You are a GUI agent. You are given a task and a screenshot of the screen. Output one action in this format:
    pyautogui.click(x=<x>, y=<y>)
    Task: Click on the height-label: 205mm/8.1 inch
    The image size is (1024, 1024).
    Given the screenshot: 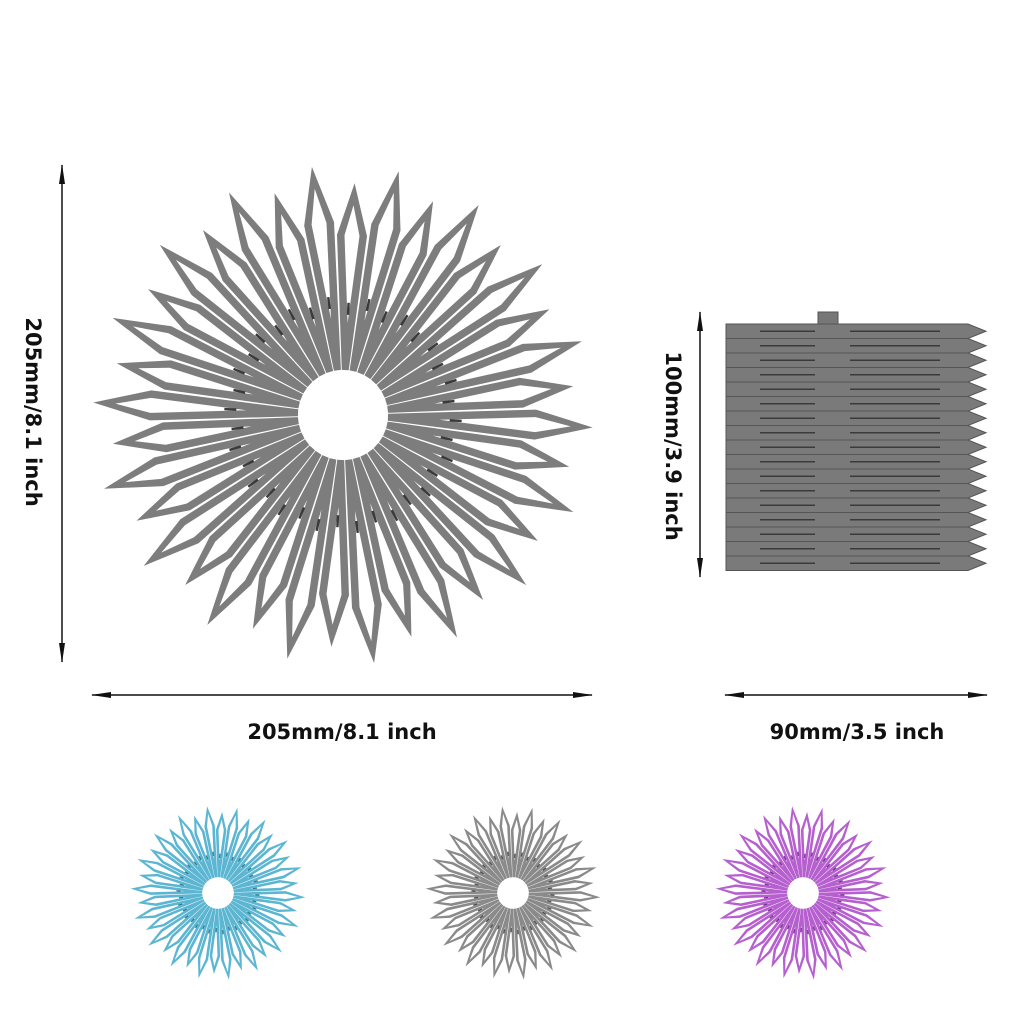 What is the action you would take?
    pyautogui.click(x=33, y=411)
    